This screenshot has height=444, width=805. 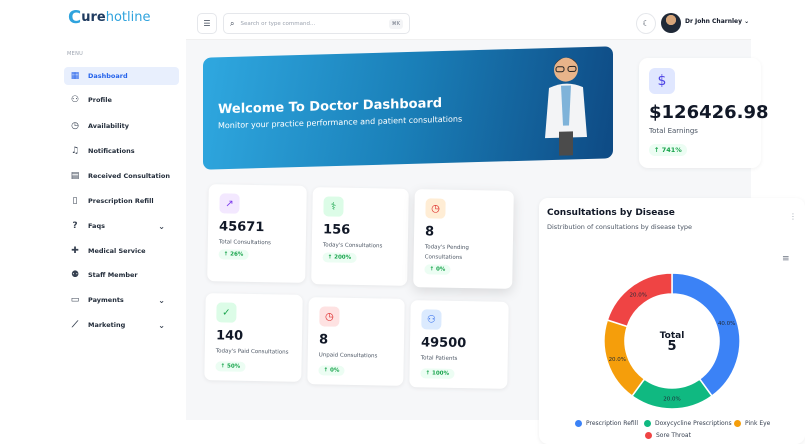 What do you see at coordinates (75, 17) in the screenshot?
I see `logo-mark: C` at bounding box center [75, 17].